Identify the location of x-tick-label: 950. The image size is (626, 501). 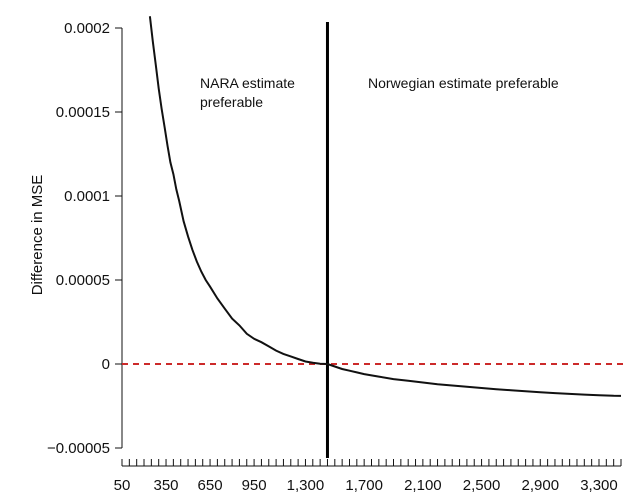
(254, 485).